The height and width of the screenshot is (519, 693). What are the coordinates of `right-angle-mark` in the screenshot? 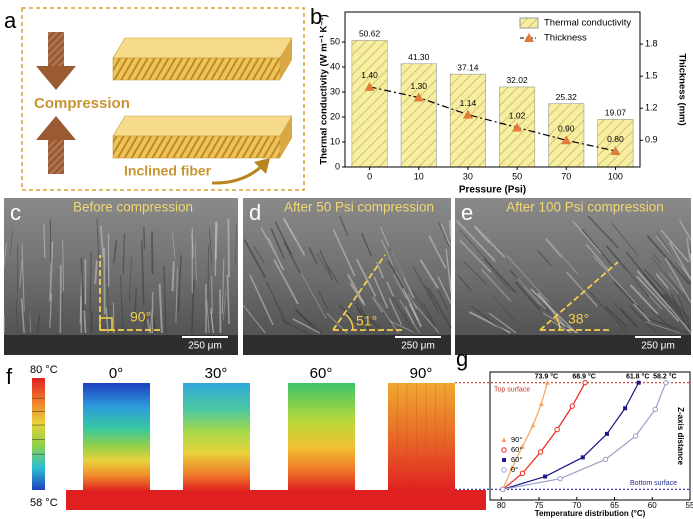 It's located at (106, 324).